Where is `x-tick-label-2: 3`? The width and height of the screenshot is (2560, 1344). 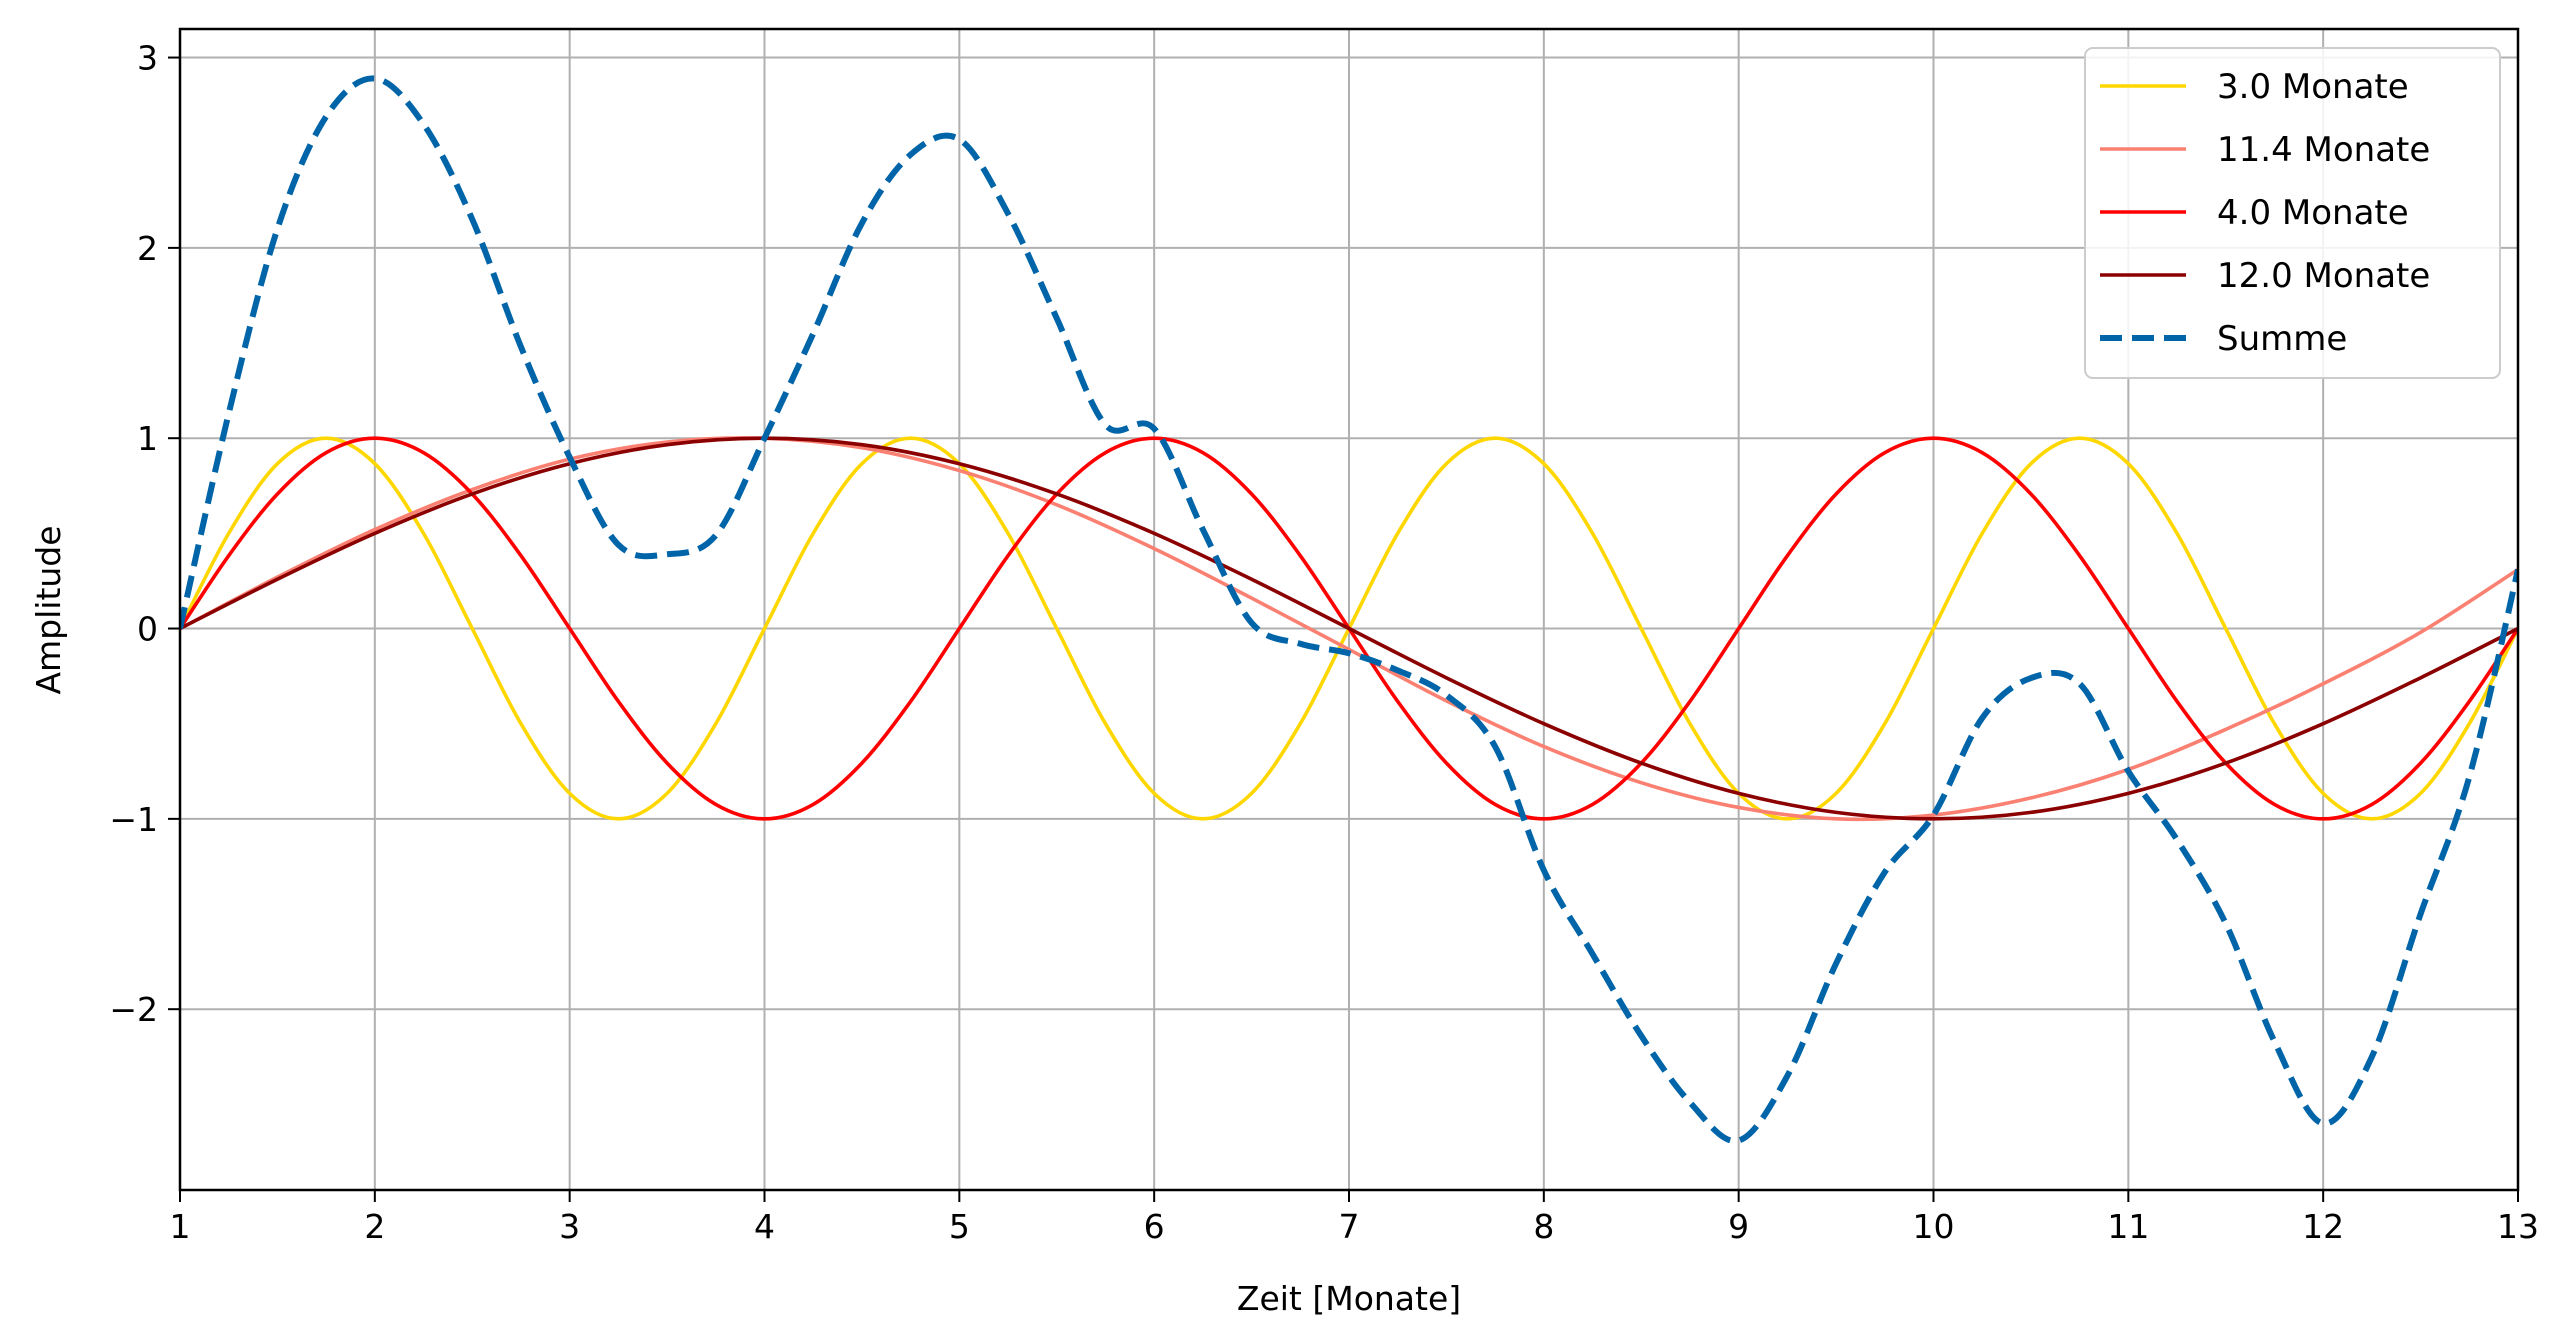 x-tick-label-2: 3 is located at coordinates (569, 1226).